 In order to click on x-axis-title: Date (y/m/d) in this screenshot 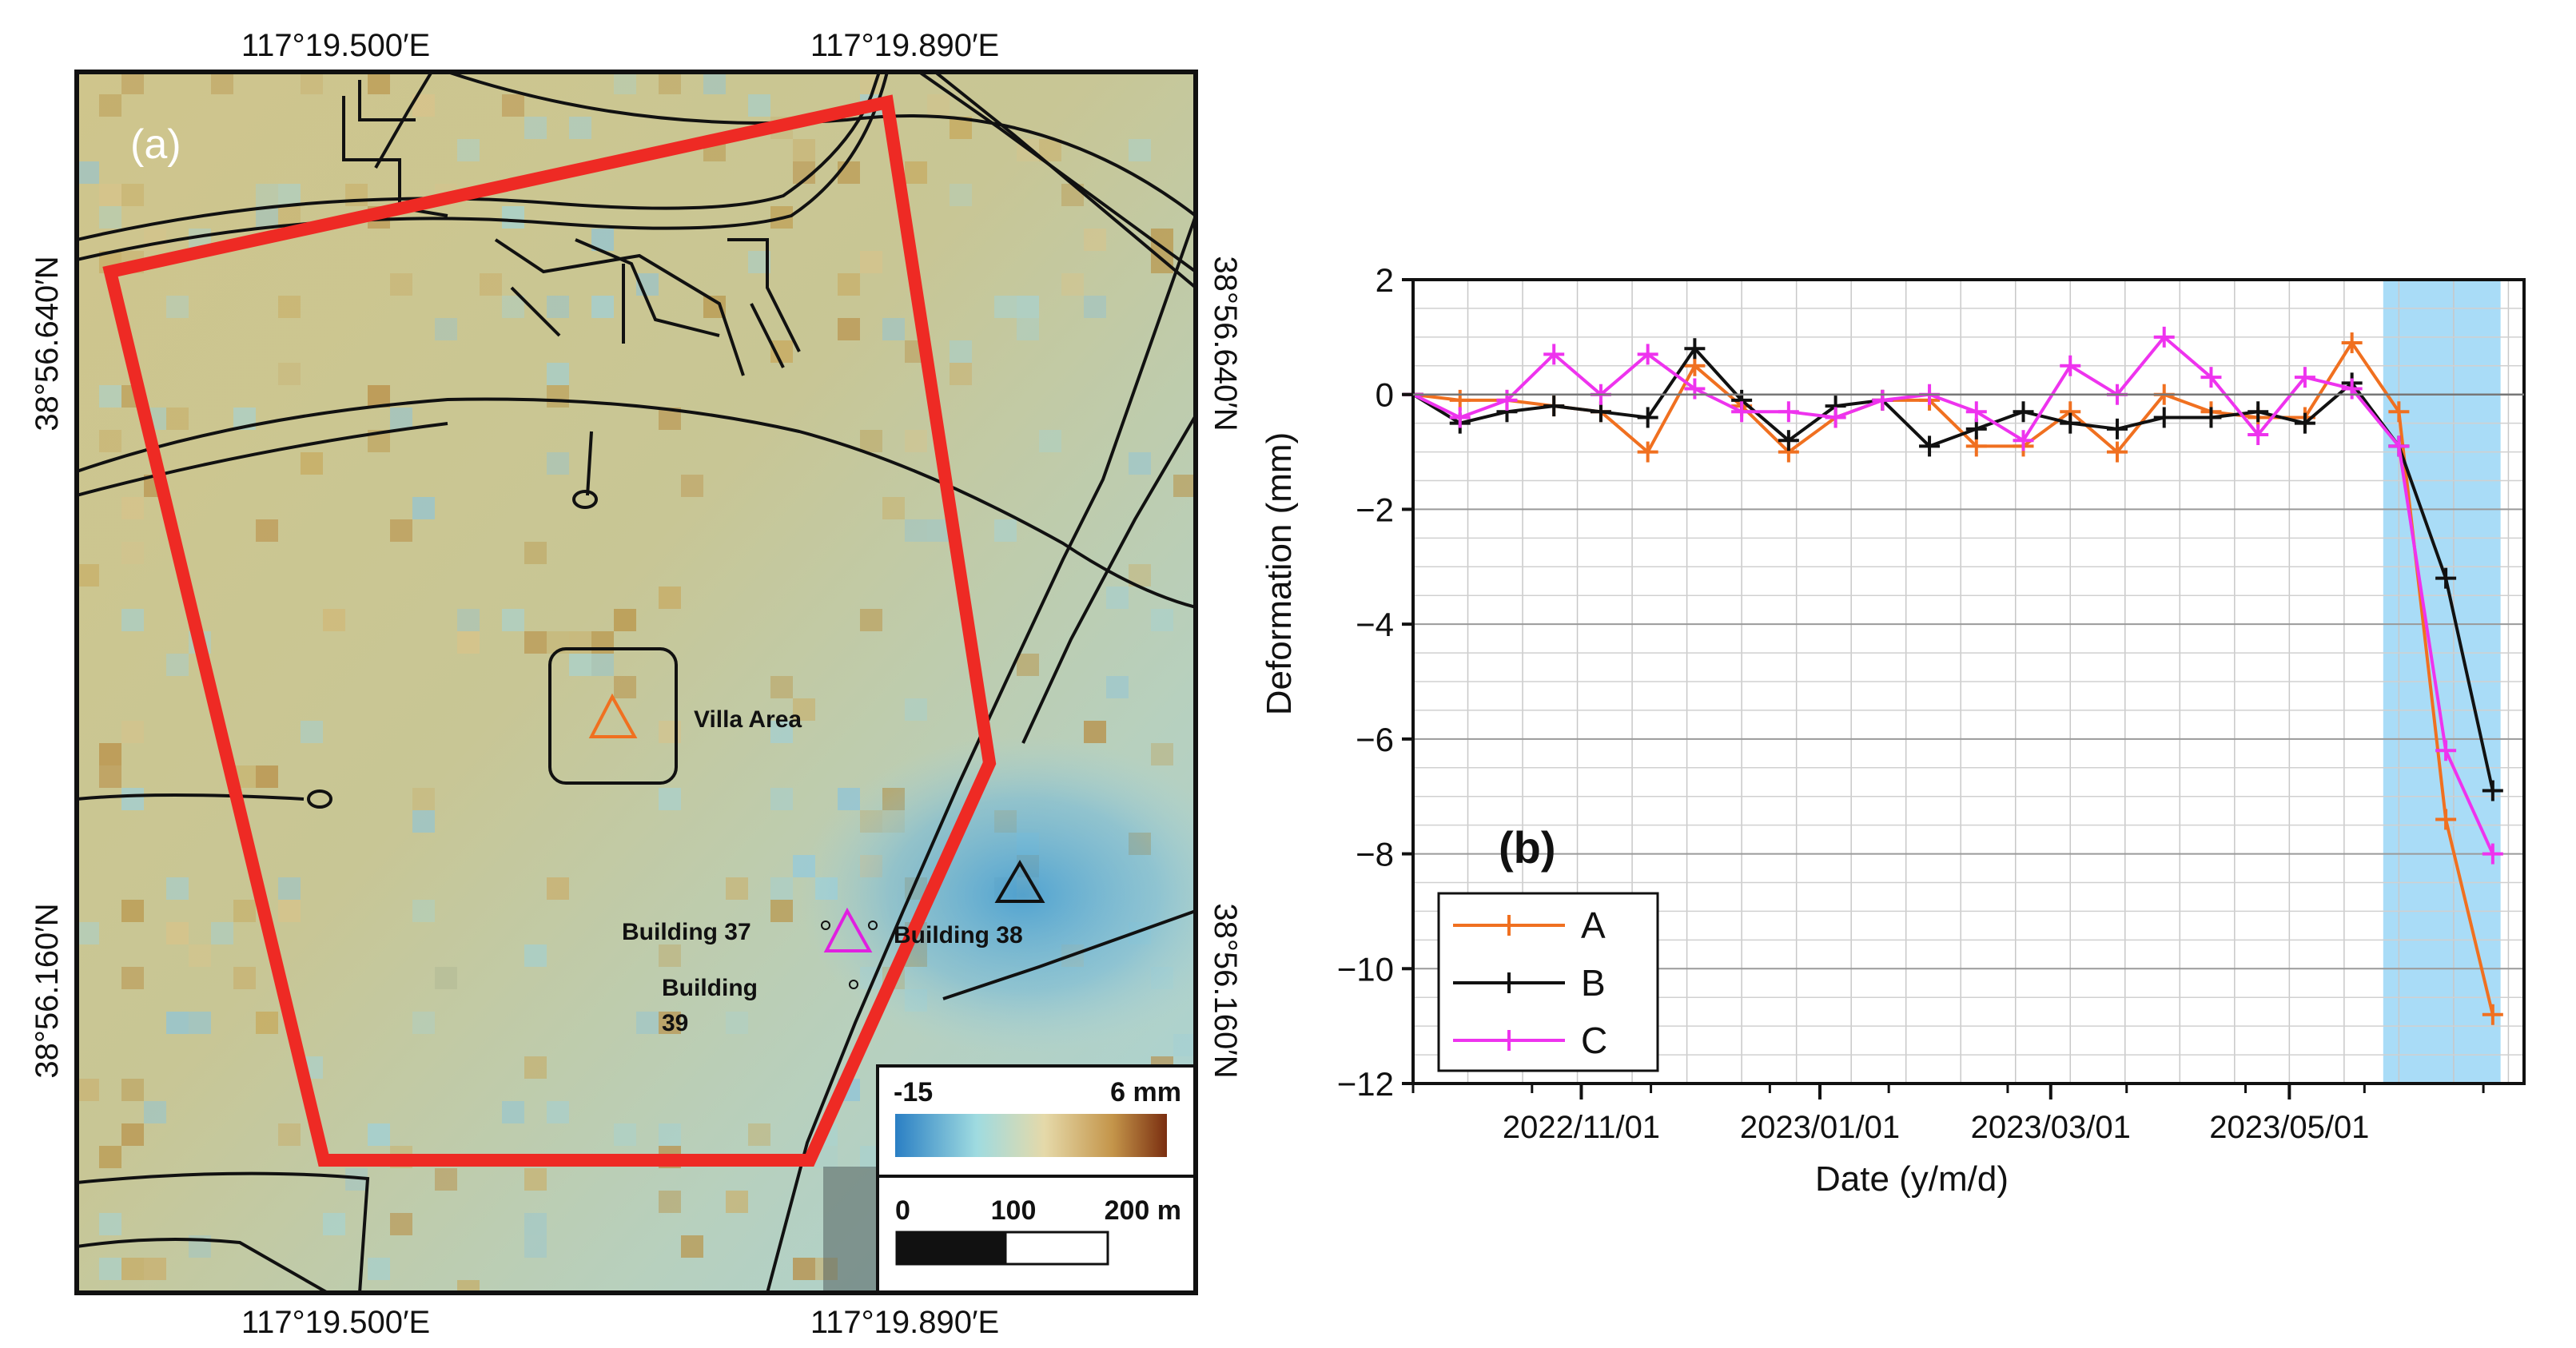, I will do `click(1912, 1179)`.